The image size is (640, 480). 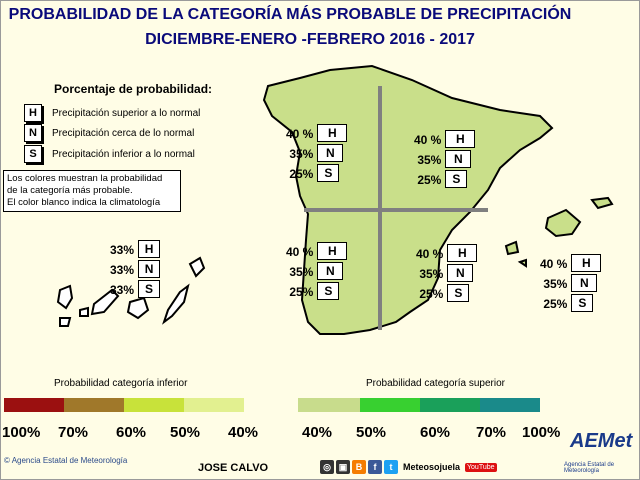 I want to click on bal-s-pct: 25%, so click(x=555, y=304).